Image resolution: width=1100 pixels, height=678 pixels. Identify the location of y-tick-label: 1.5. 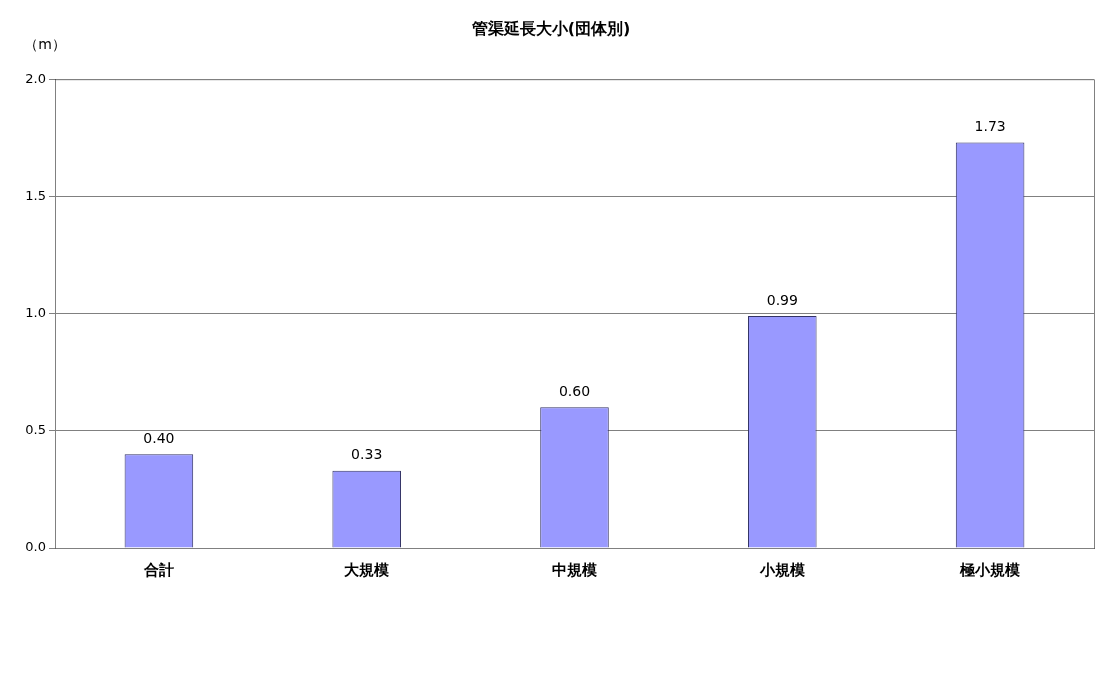
(35, 195).